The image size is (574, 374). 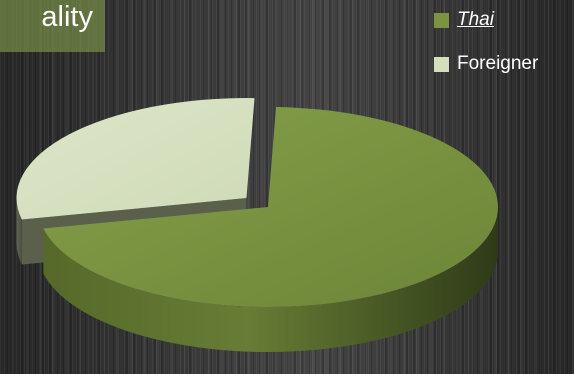 I want to click on legend-swatch-thai, so click(x=441, y=20).